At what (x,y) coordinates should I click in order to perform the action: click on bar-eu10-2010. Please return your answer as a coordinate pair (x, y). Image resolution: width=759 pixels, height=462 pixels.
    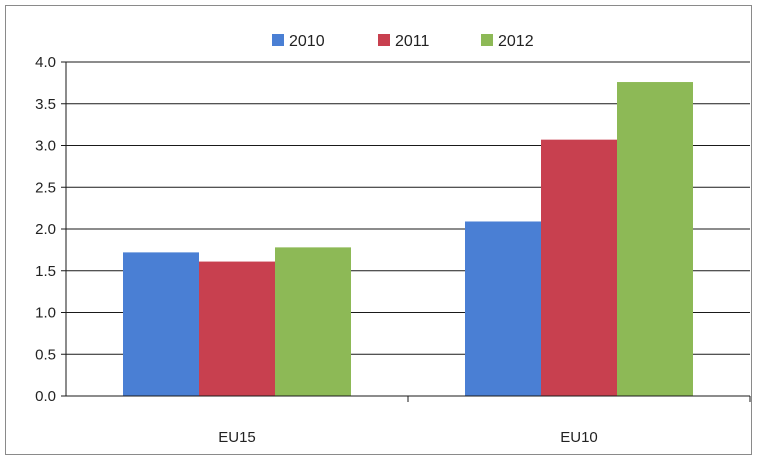
    Looking at the image, I should click on (503, 308).